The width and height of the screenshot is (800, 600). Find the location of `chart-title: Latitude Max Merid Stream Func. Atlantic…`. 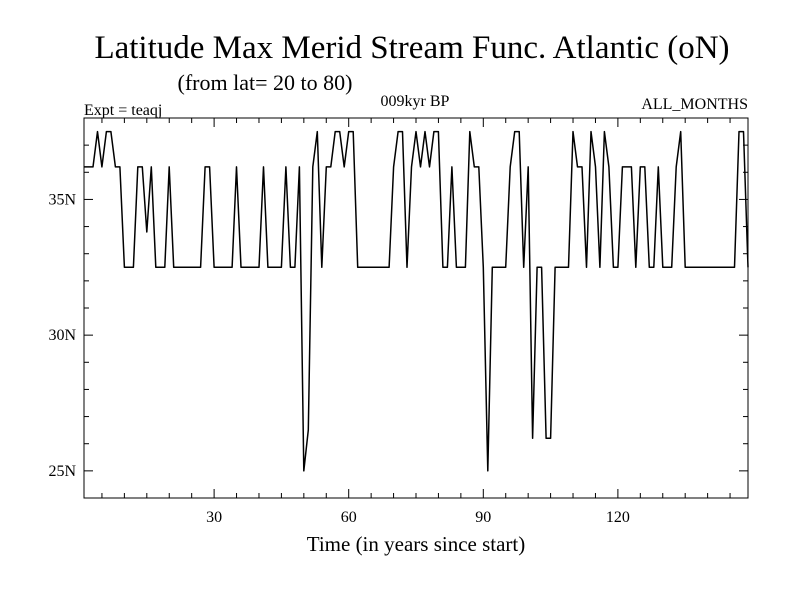

chart-title: Latitude Max Merid Stream Func. Atlantic… is located at coordinates (411, 48).